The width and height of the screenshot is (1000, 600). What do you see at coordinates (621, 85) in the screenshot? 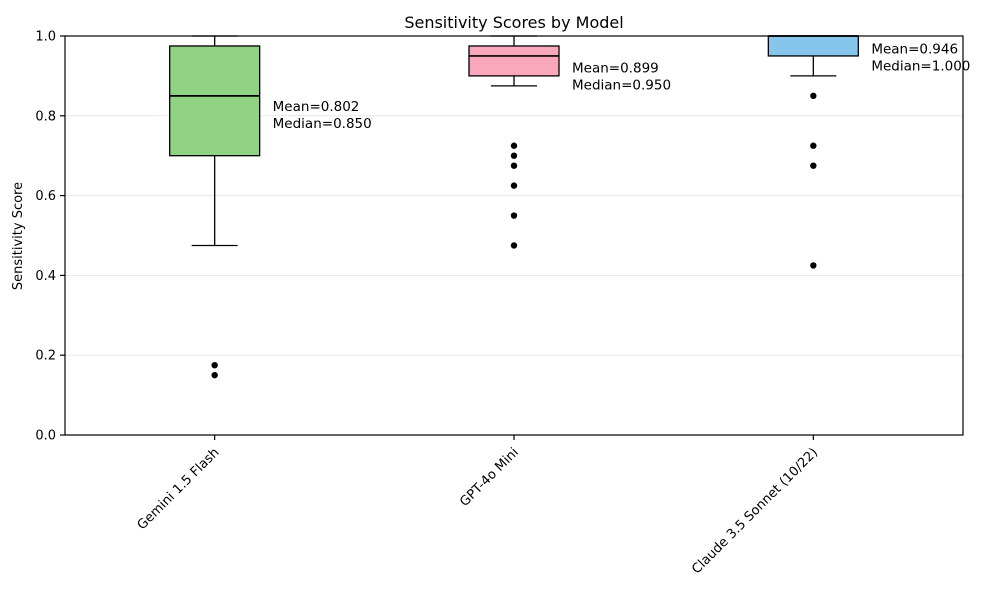
I see `median-annotation: Median=0.950` at bounding box center [621, 85].